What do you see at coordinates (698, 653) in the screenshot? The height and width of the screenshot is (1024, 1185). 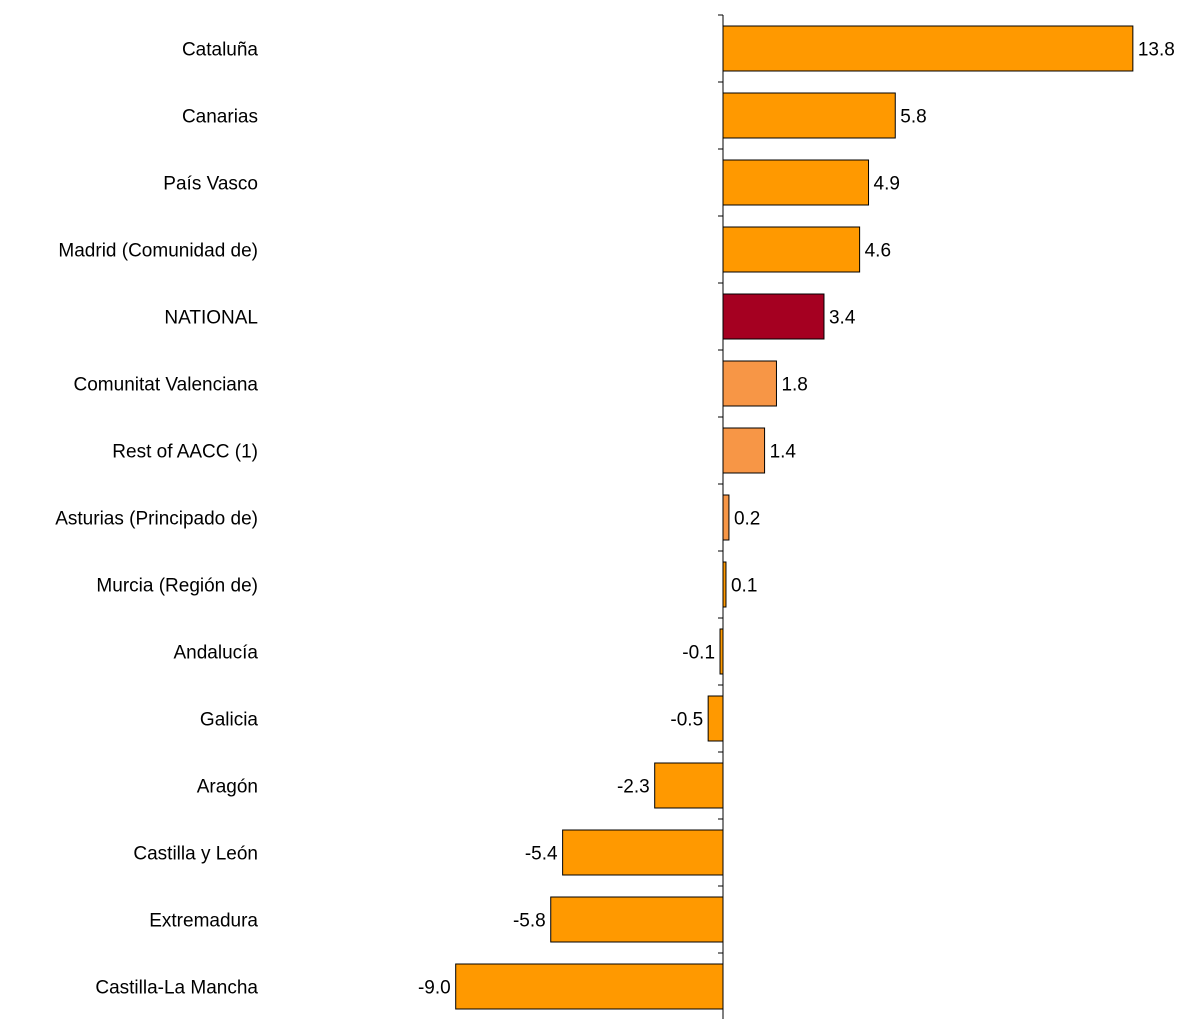 I see `value-label: -0.1` at bounding box center [698, 653].